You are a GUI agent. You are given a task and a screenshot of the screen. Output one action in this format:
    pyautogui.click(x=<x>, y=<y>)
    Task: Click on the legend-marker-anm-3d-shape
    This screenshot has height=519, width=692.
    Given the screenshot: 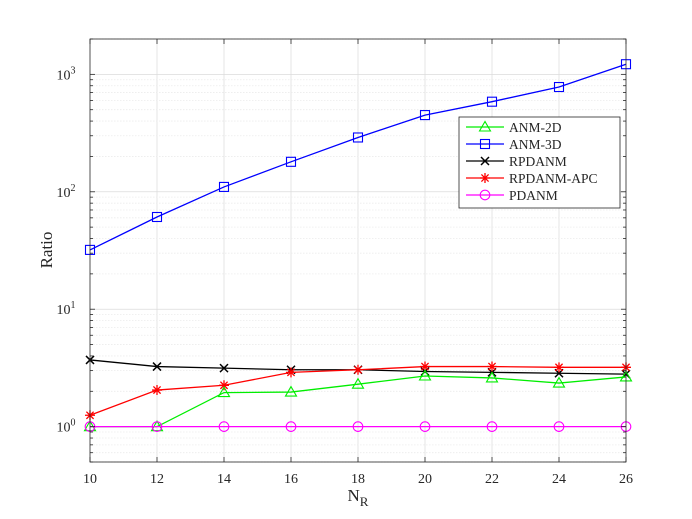 What is the action you would take?
    pyautogui.click(x=485, y=144)
    